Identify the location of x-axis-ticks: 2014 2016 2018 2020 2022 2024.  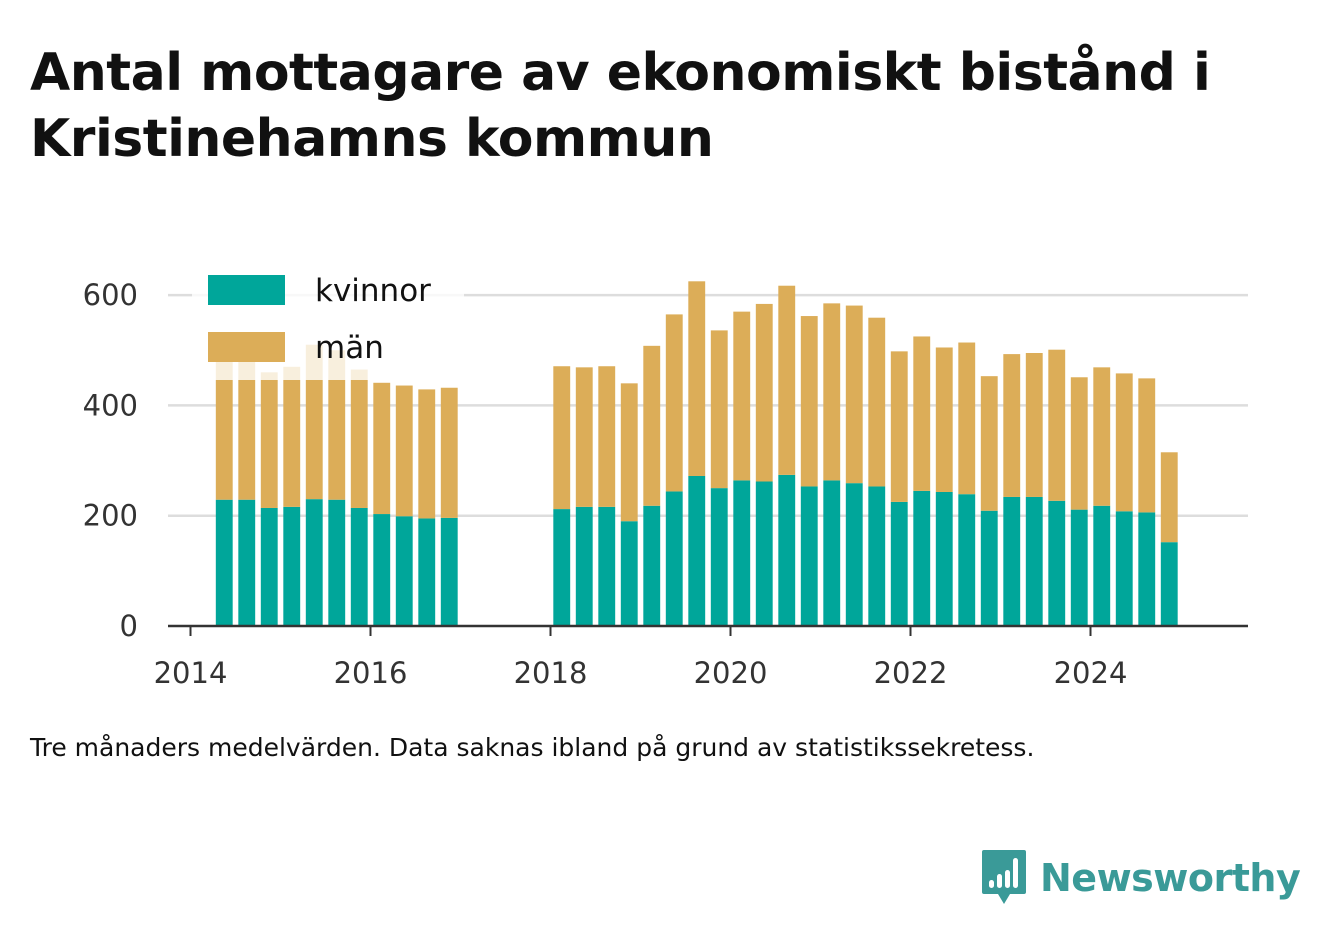
(641, 658).